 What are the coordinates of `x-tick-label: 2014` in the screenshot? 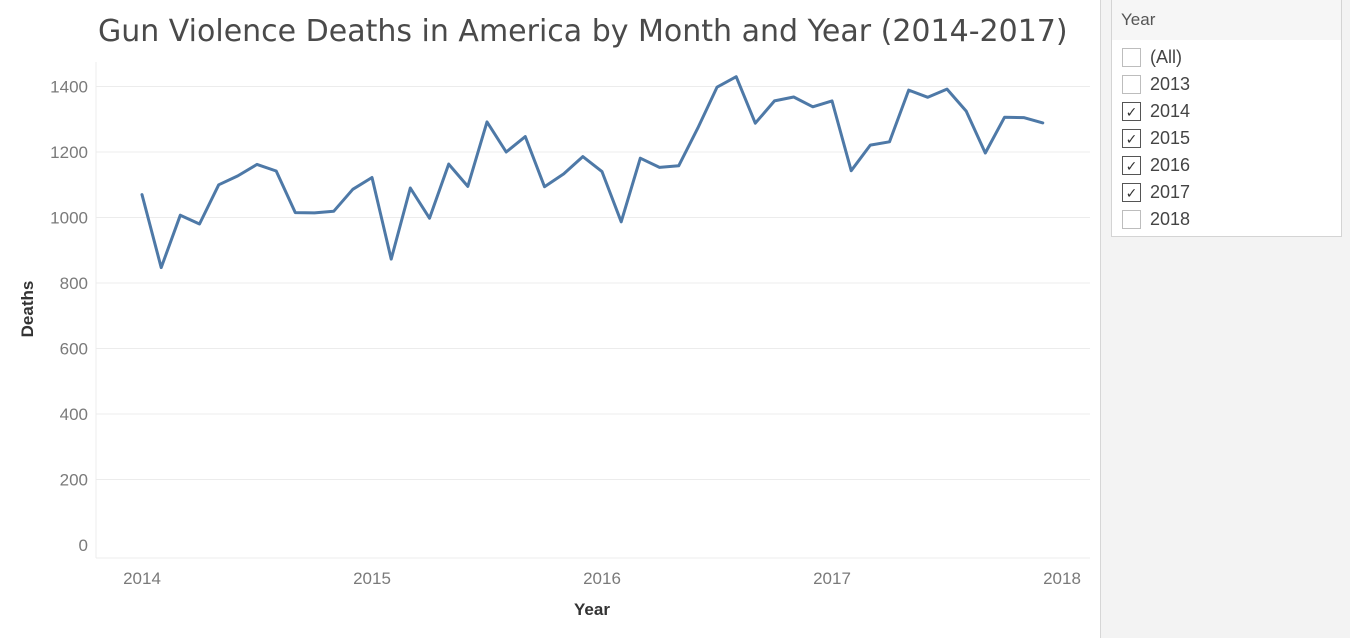 It's located at (142, 578).